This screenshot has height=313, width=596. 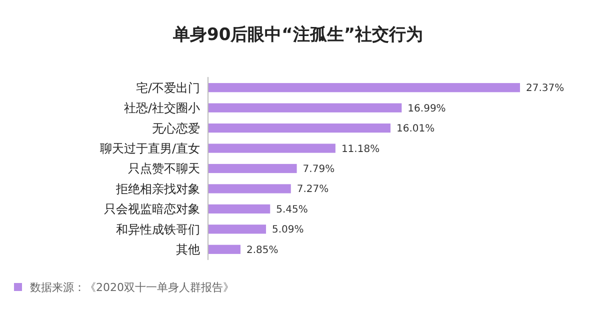 What do you see at coordinates (360, 149) in the screenshot?
I see `data-label: 11.18%` at bounding box center [360, 149].